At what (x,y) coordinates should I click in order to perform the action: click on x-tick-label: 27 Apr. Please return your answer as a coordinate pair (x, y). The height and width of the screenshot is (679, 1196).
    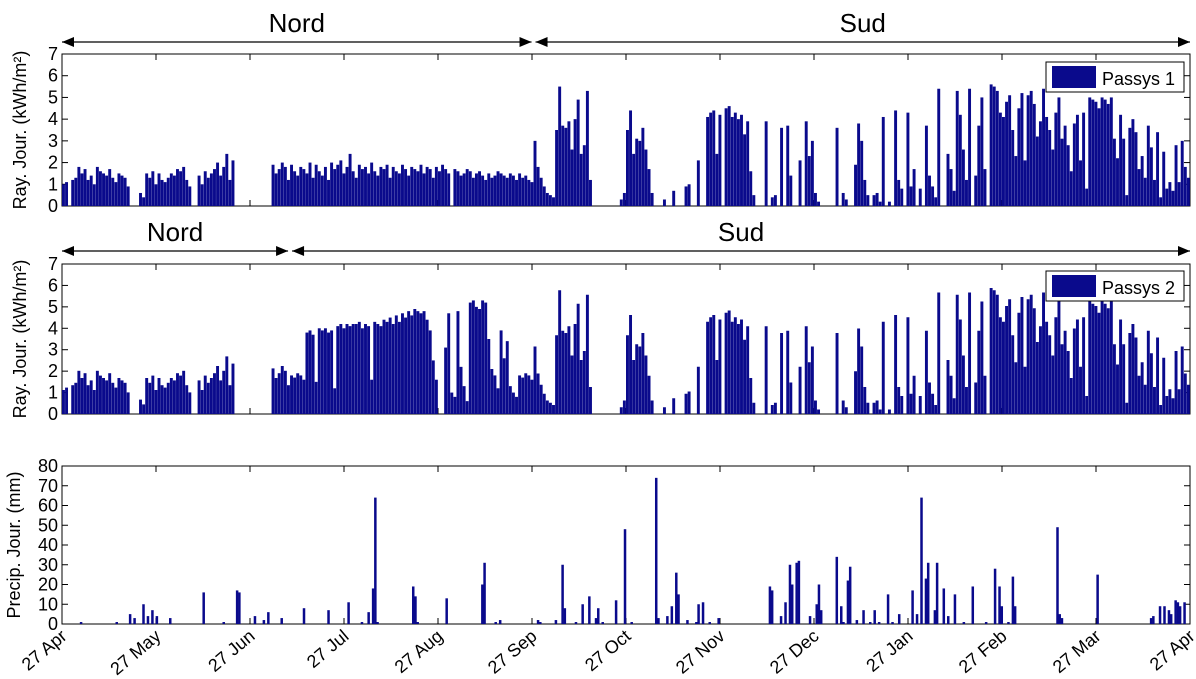
    Looking at the image, I should click on (44, 650).